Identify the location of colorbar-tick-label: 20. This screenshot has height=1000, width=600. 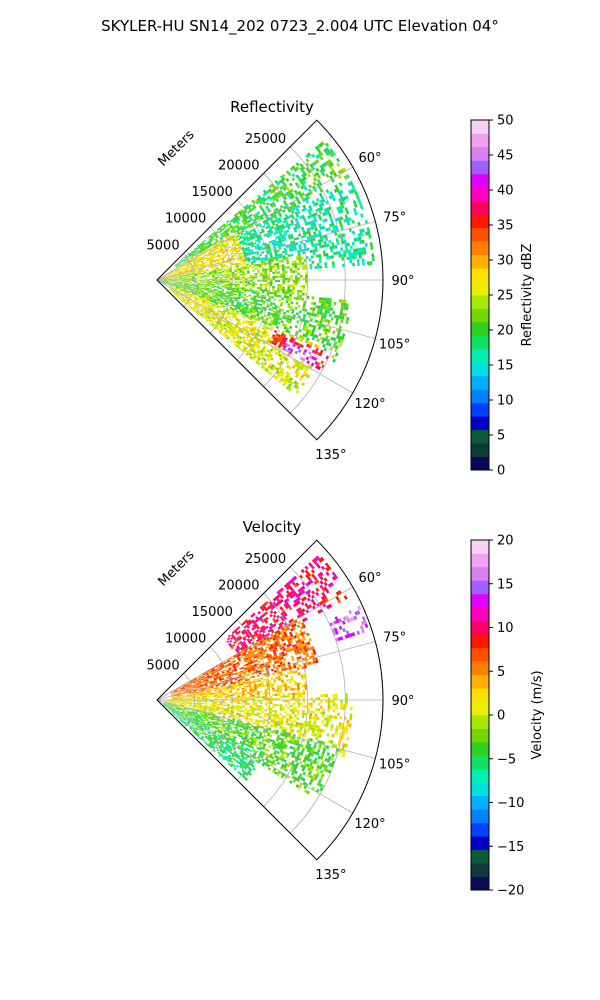
(505, 331).